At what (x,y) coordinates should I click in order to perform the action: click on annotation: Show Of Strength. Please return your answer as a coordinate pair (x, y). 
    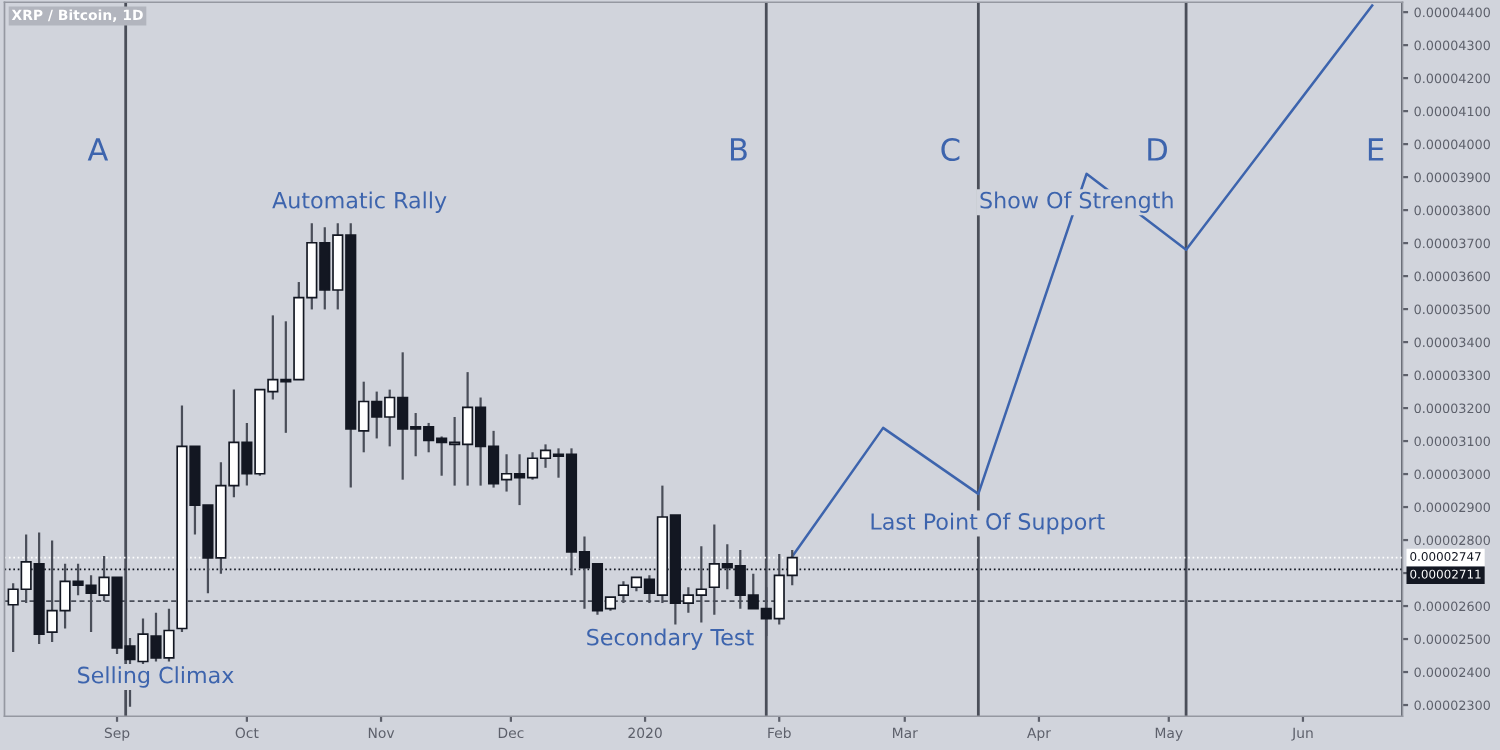
    Looking at the image, I should click on (1076, 202).